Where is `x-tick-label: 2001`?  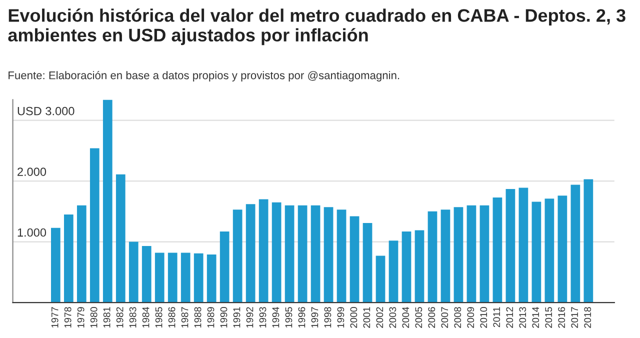 x-tick-label: 2001 is located at coordinates (366, 317).